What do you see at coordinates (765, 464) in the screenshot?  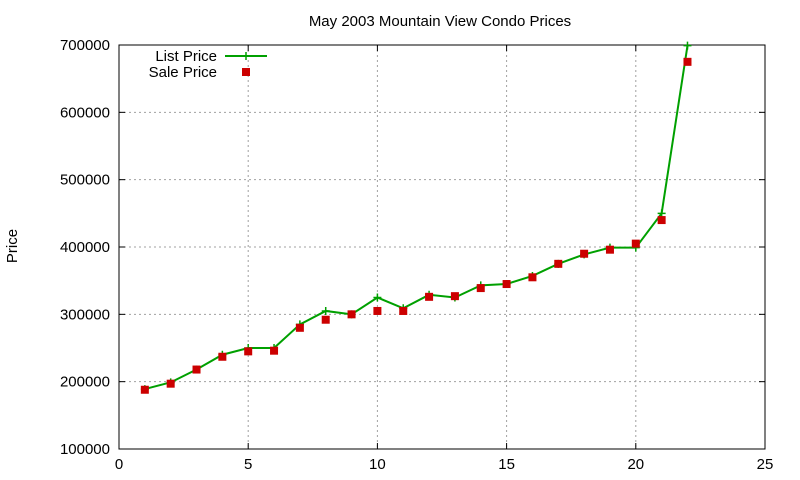 I see `x-tick-label: 25` at bounding box center [765, 464].